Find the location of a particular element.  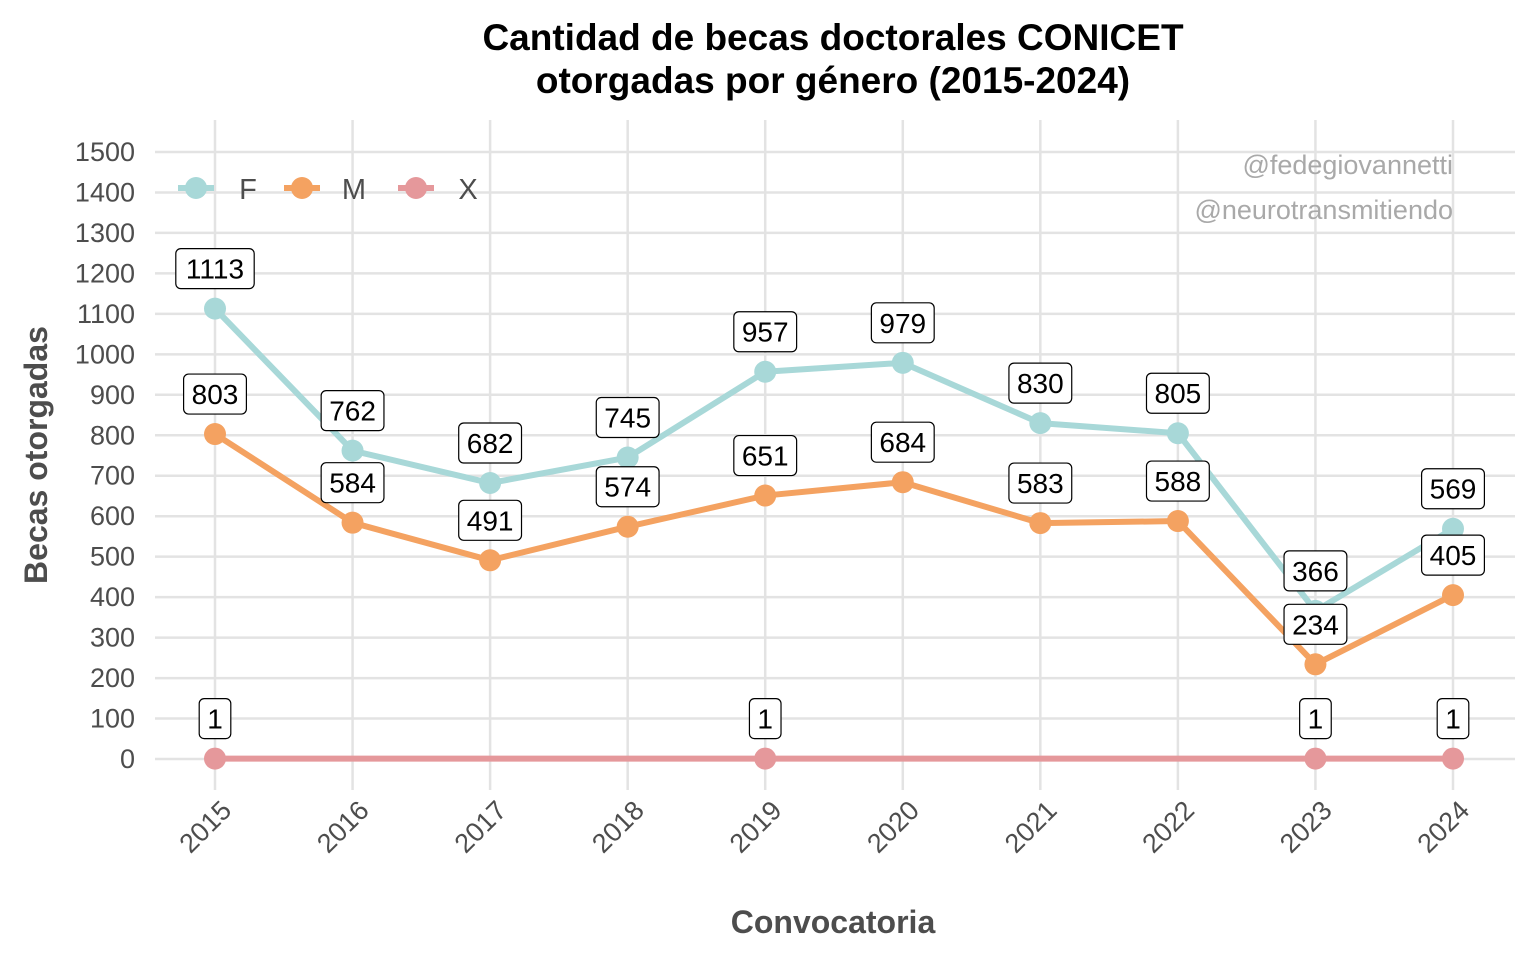

data-label-text: 588 is located at coordinates (1178, 481).